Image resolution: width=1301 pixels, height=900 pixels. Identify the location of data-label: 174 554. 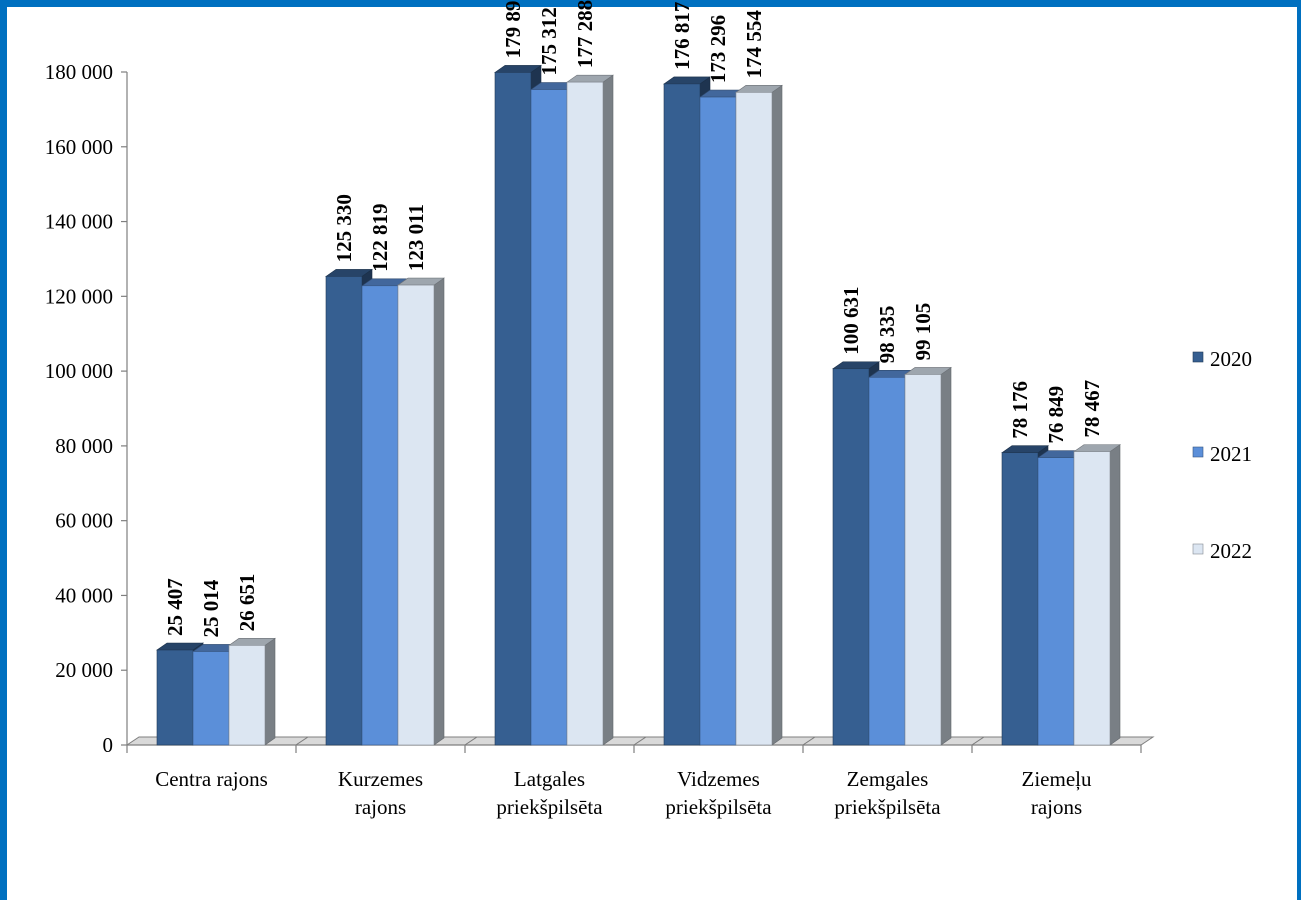
(754, 44).